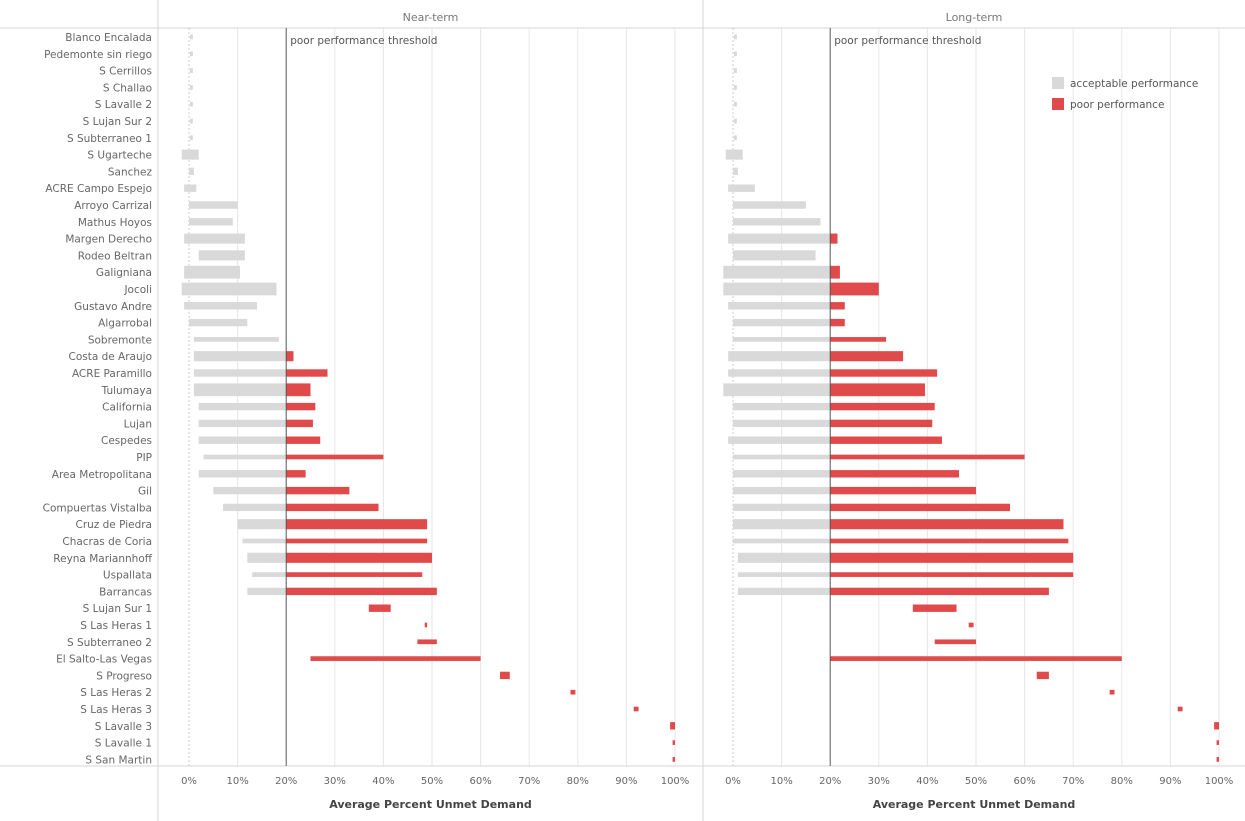  Describe the element at coordinates (124, 676) in the screenshot. I see `category-label-s-progreso: S Progreso` at that location.